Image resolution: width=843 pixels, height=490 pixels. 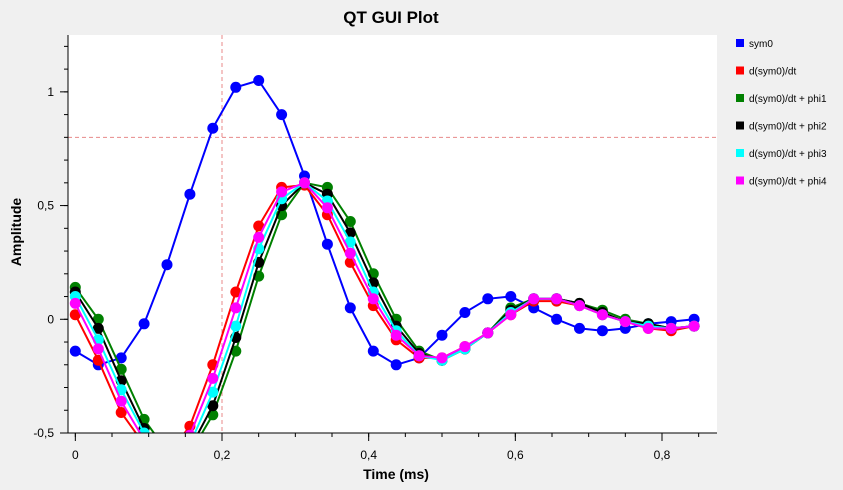 I want to click on x-tick-label: 0,4, so click(x=368, y=455).